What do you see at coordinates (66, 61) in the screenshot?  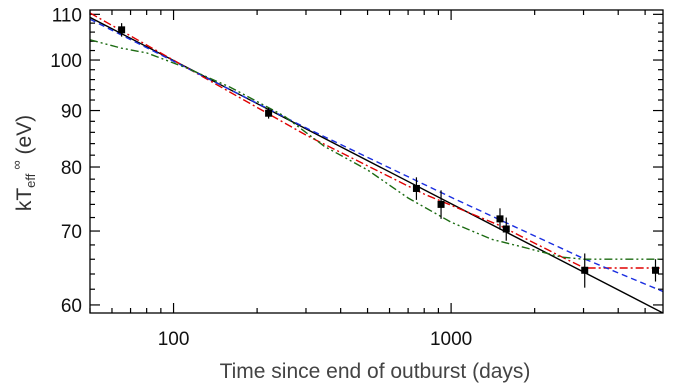 I see `y-tick-label: 100` at bounding box center [66, 61].